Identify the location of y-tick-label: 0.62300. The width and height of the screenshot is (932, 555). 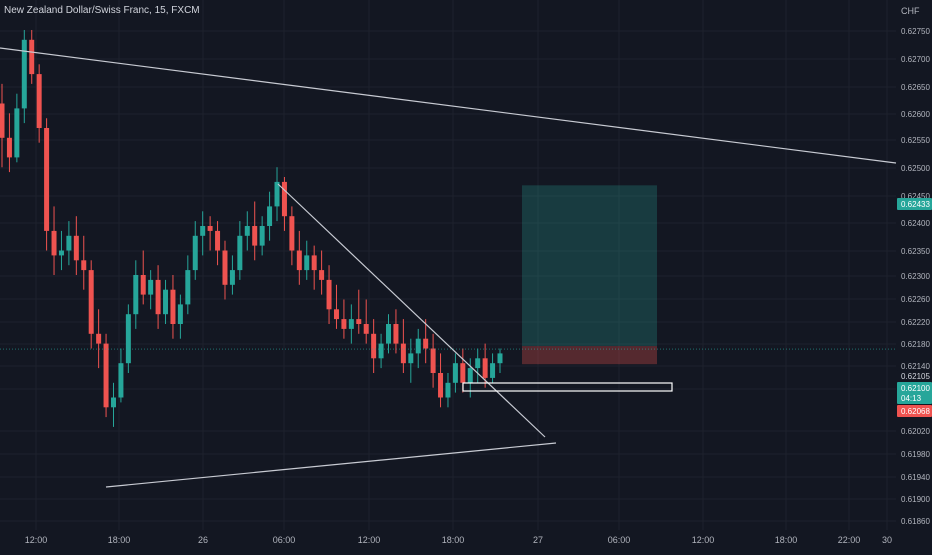
(915, 276).